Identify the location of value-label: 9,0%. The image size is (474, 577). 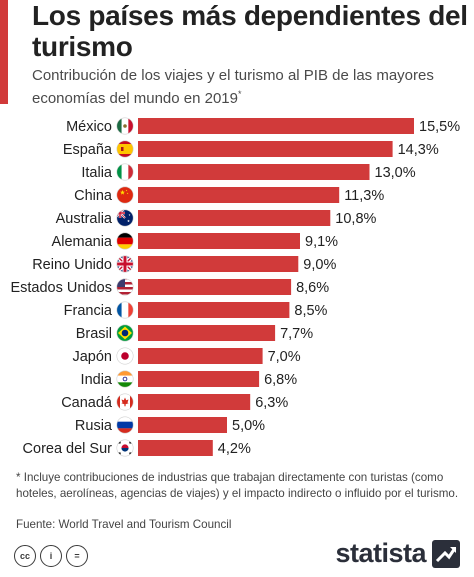
(319, 265).